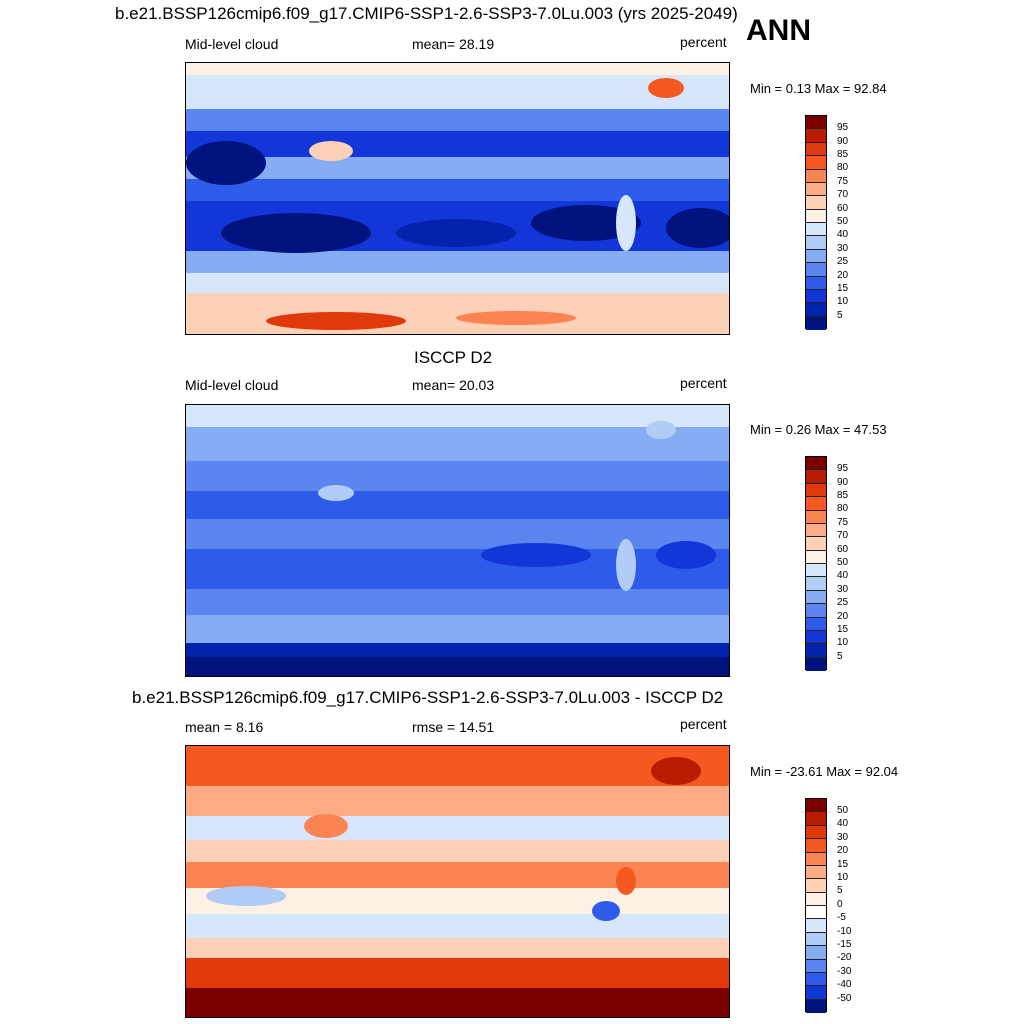 The height and width of the screenshot is (1024, 1024). I want to click on panel-diff-colorbar-tick: 40, so click(843, 823).